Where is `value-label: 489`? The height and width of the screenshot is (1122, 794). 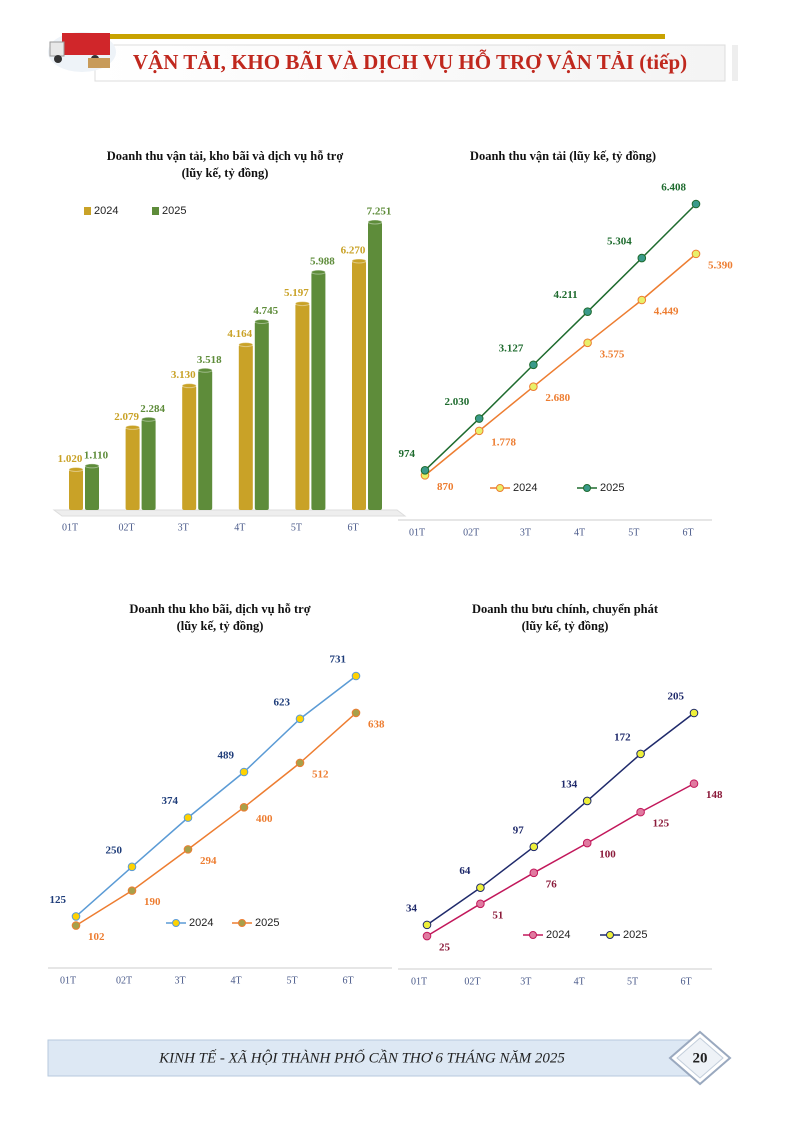
value-label: 489 is located at coordinates (226, 756).